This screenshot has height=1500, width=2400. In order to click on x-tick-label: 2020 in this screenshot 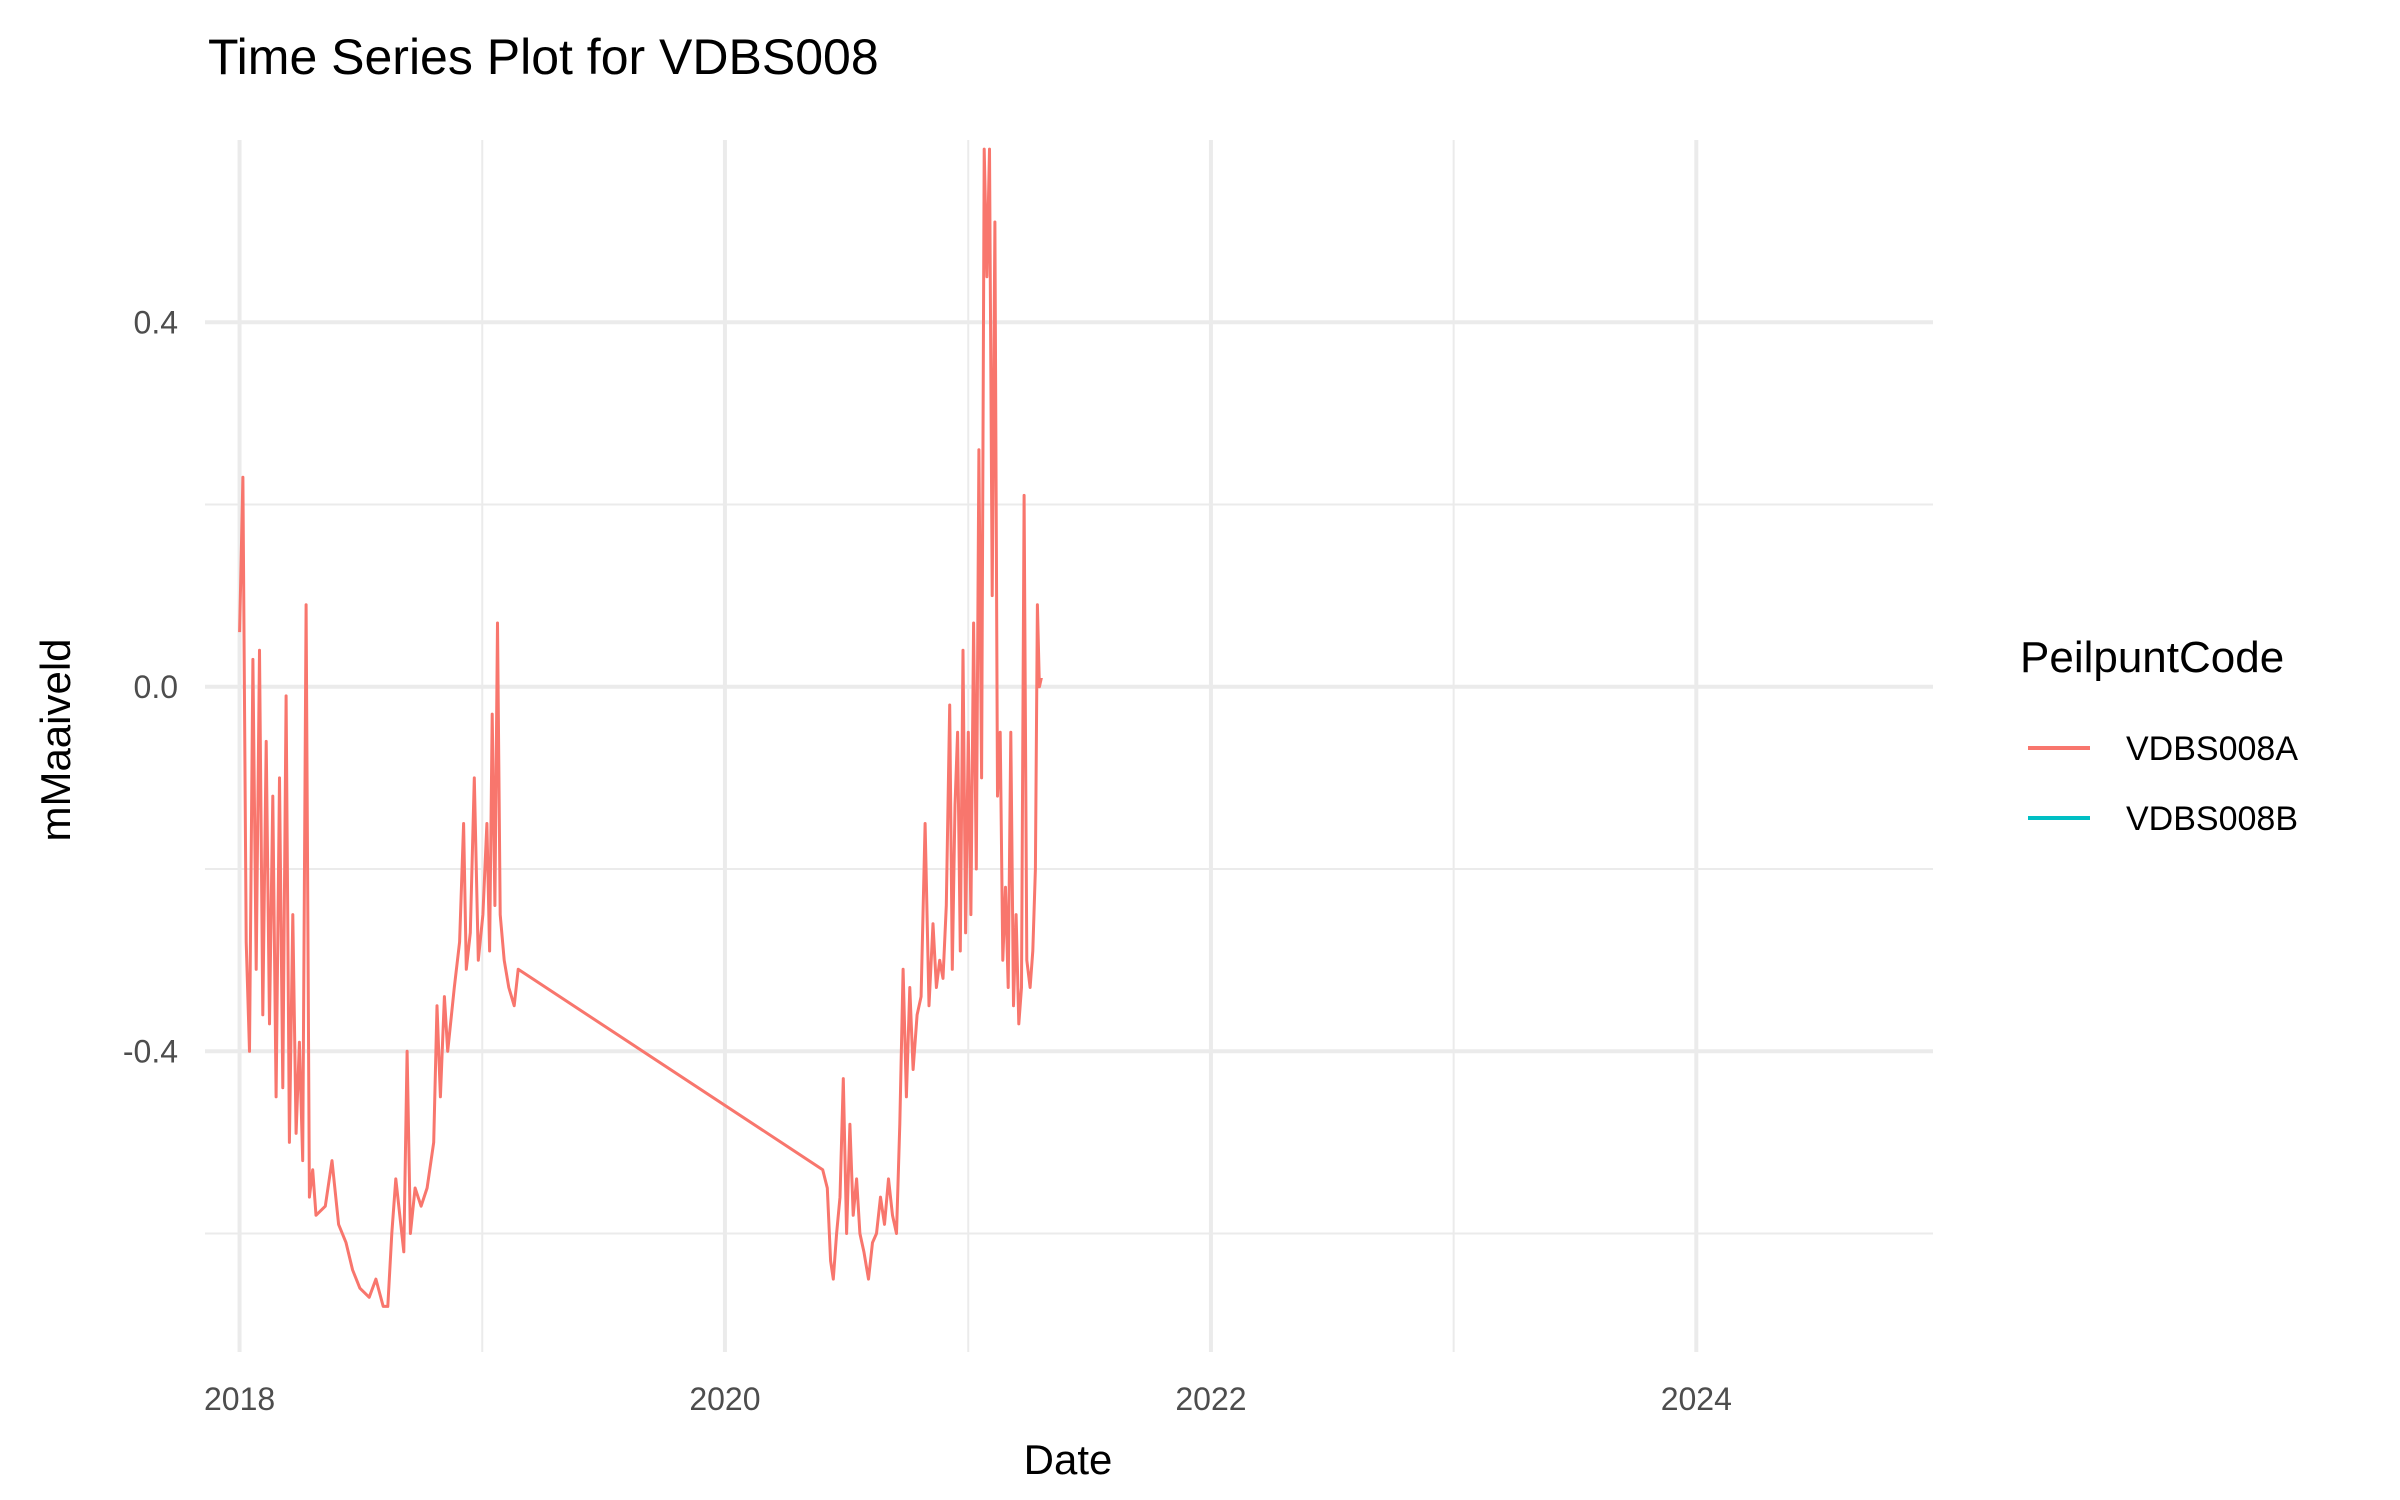, I will do `click(724, 1399)`.